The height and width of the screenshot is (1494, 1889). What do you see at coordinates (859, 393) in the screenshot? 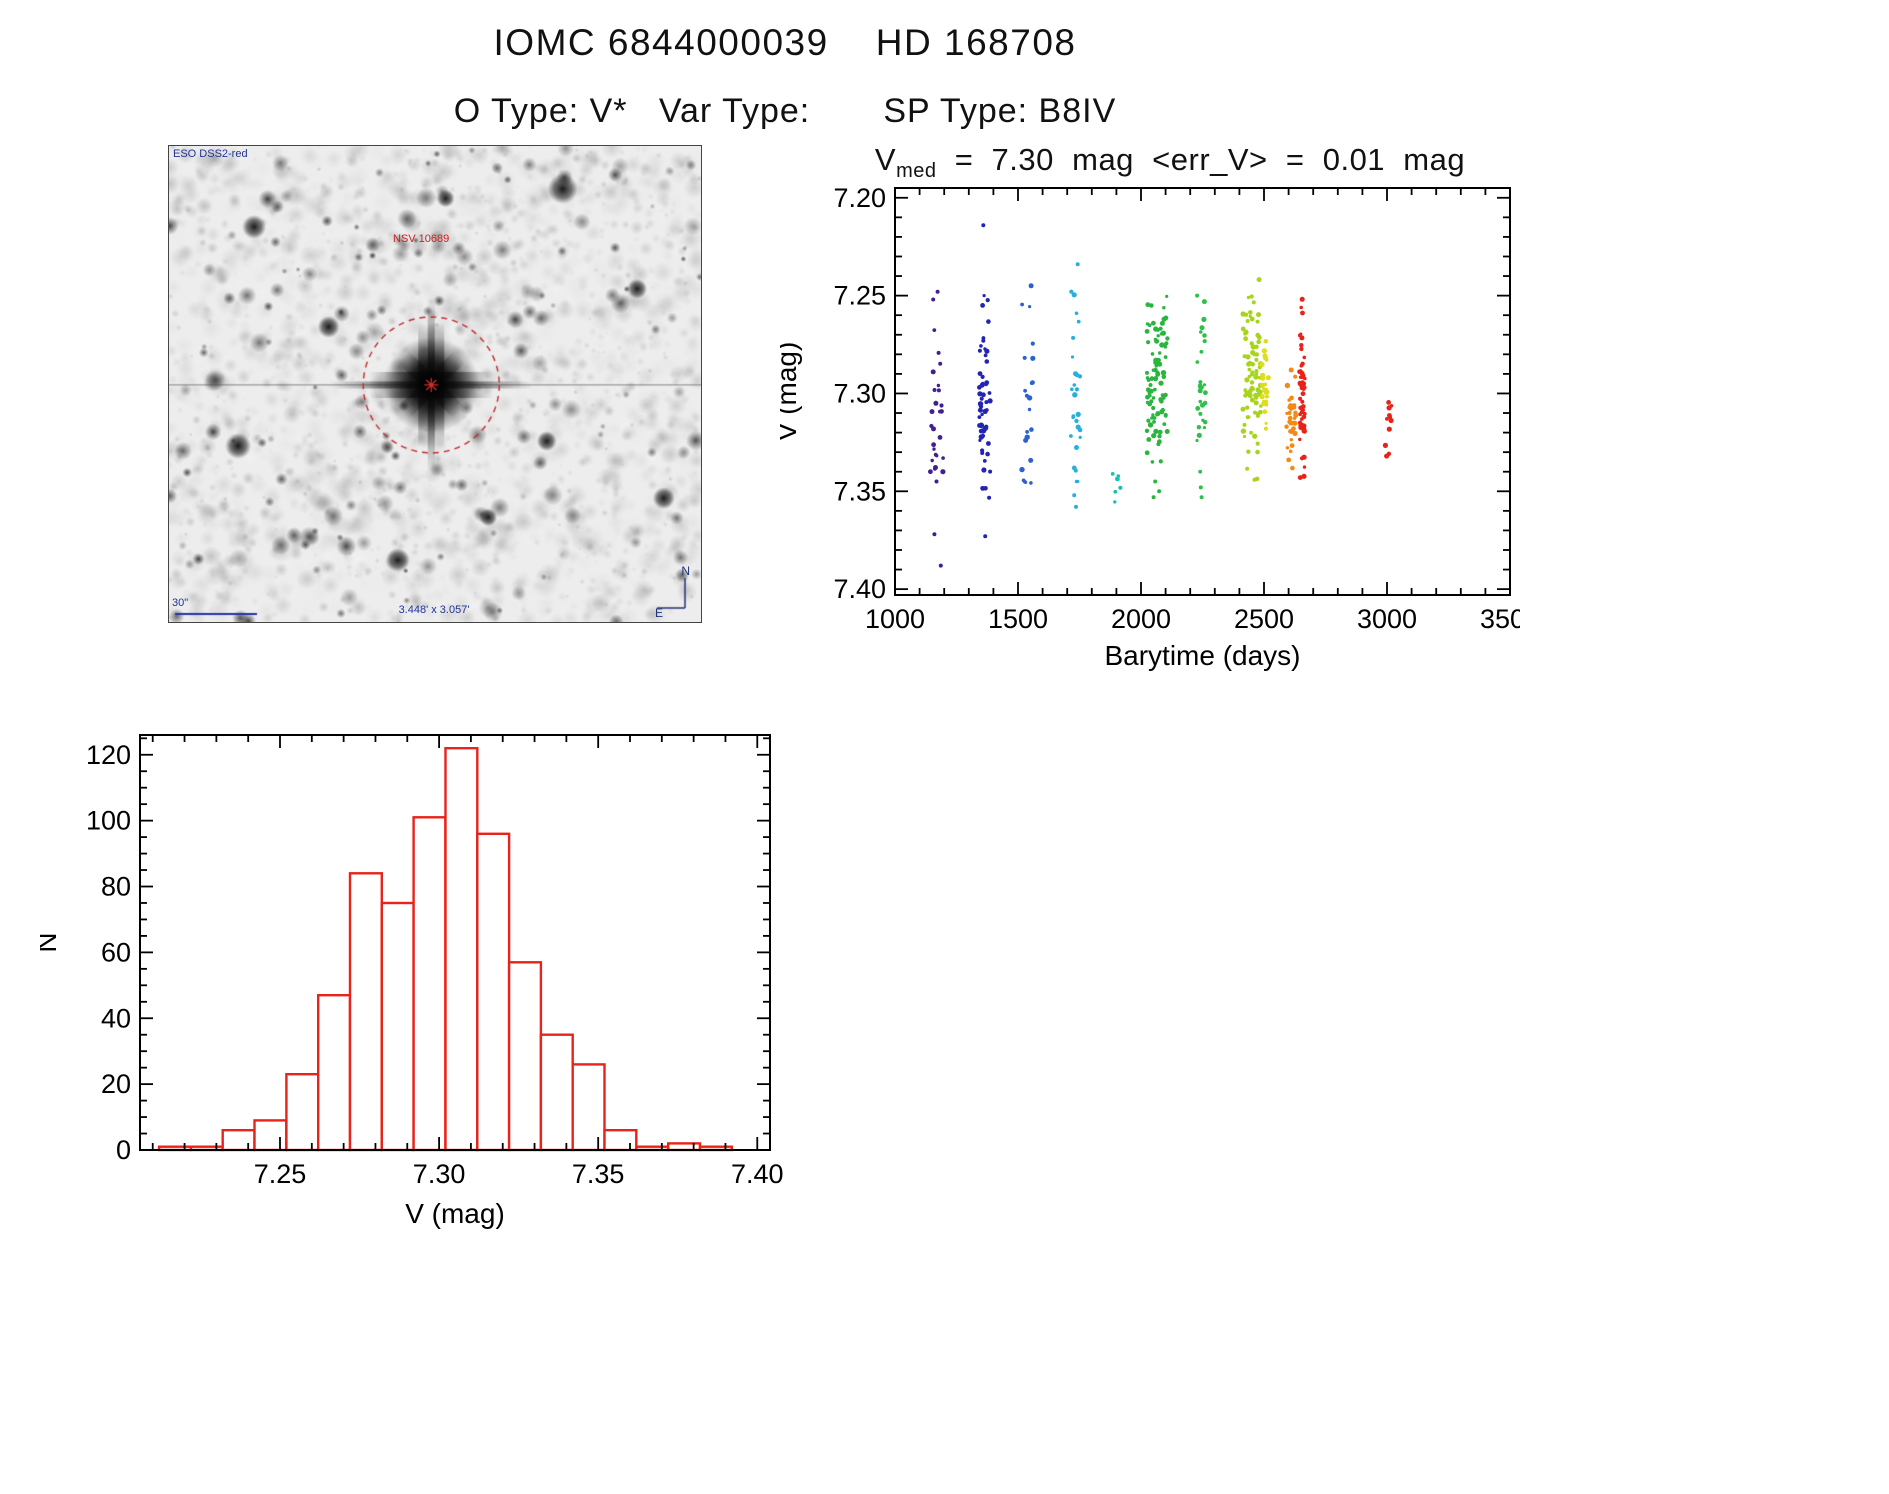
I see `y-tick-label: 7.30` at bounding box center [859, 393].